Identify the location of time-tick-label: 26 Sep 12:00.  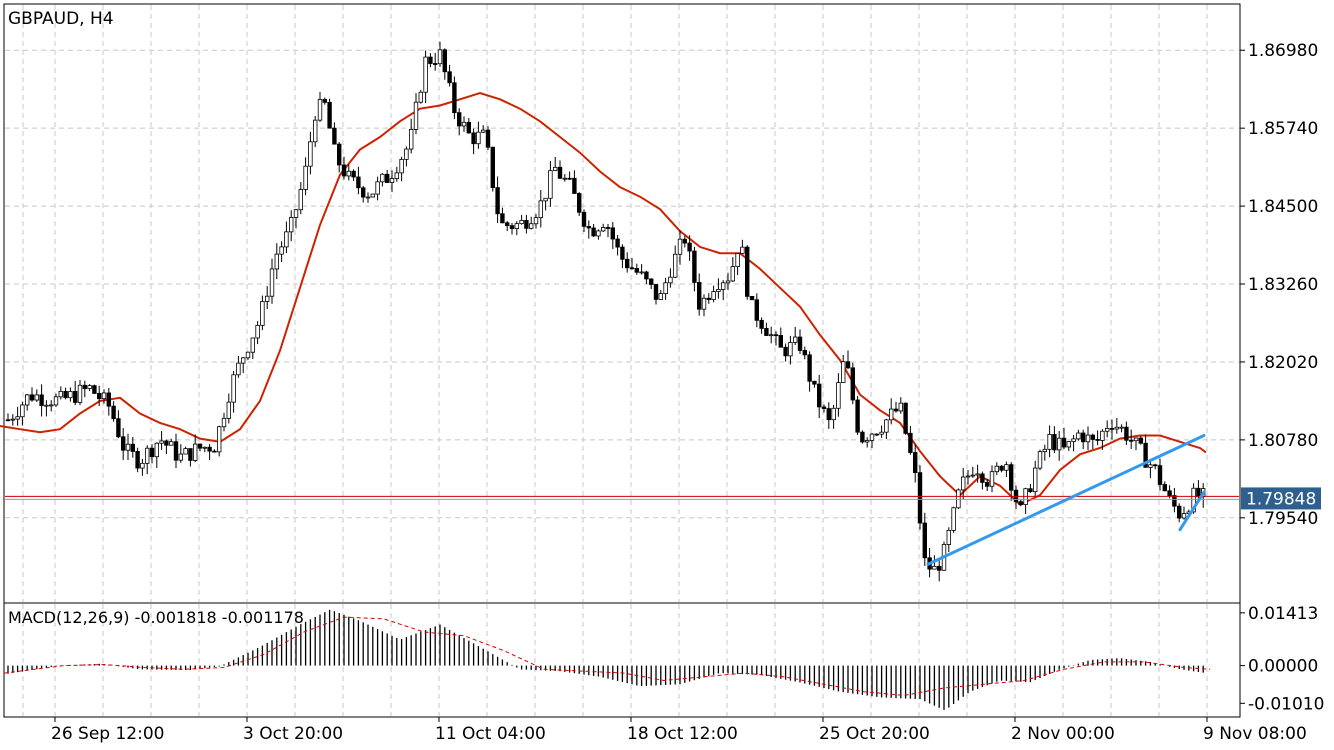
(107, 734).